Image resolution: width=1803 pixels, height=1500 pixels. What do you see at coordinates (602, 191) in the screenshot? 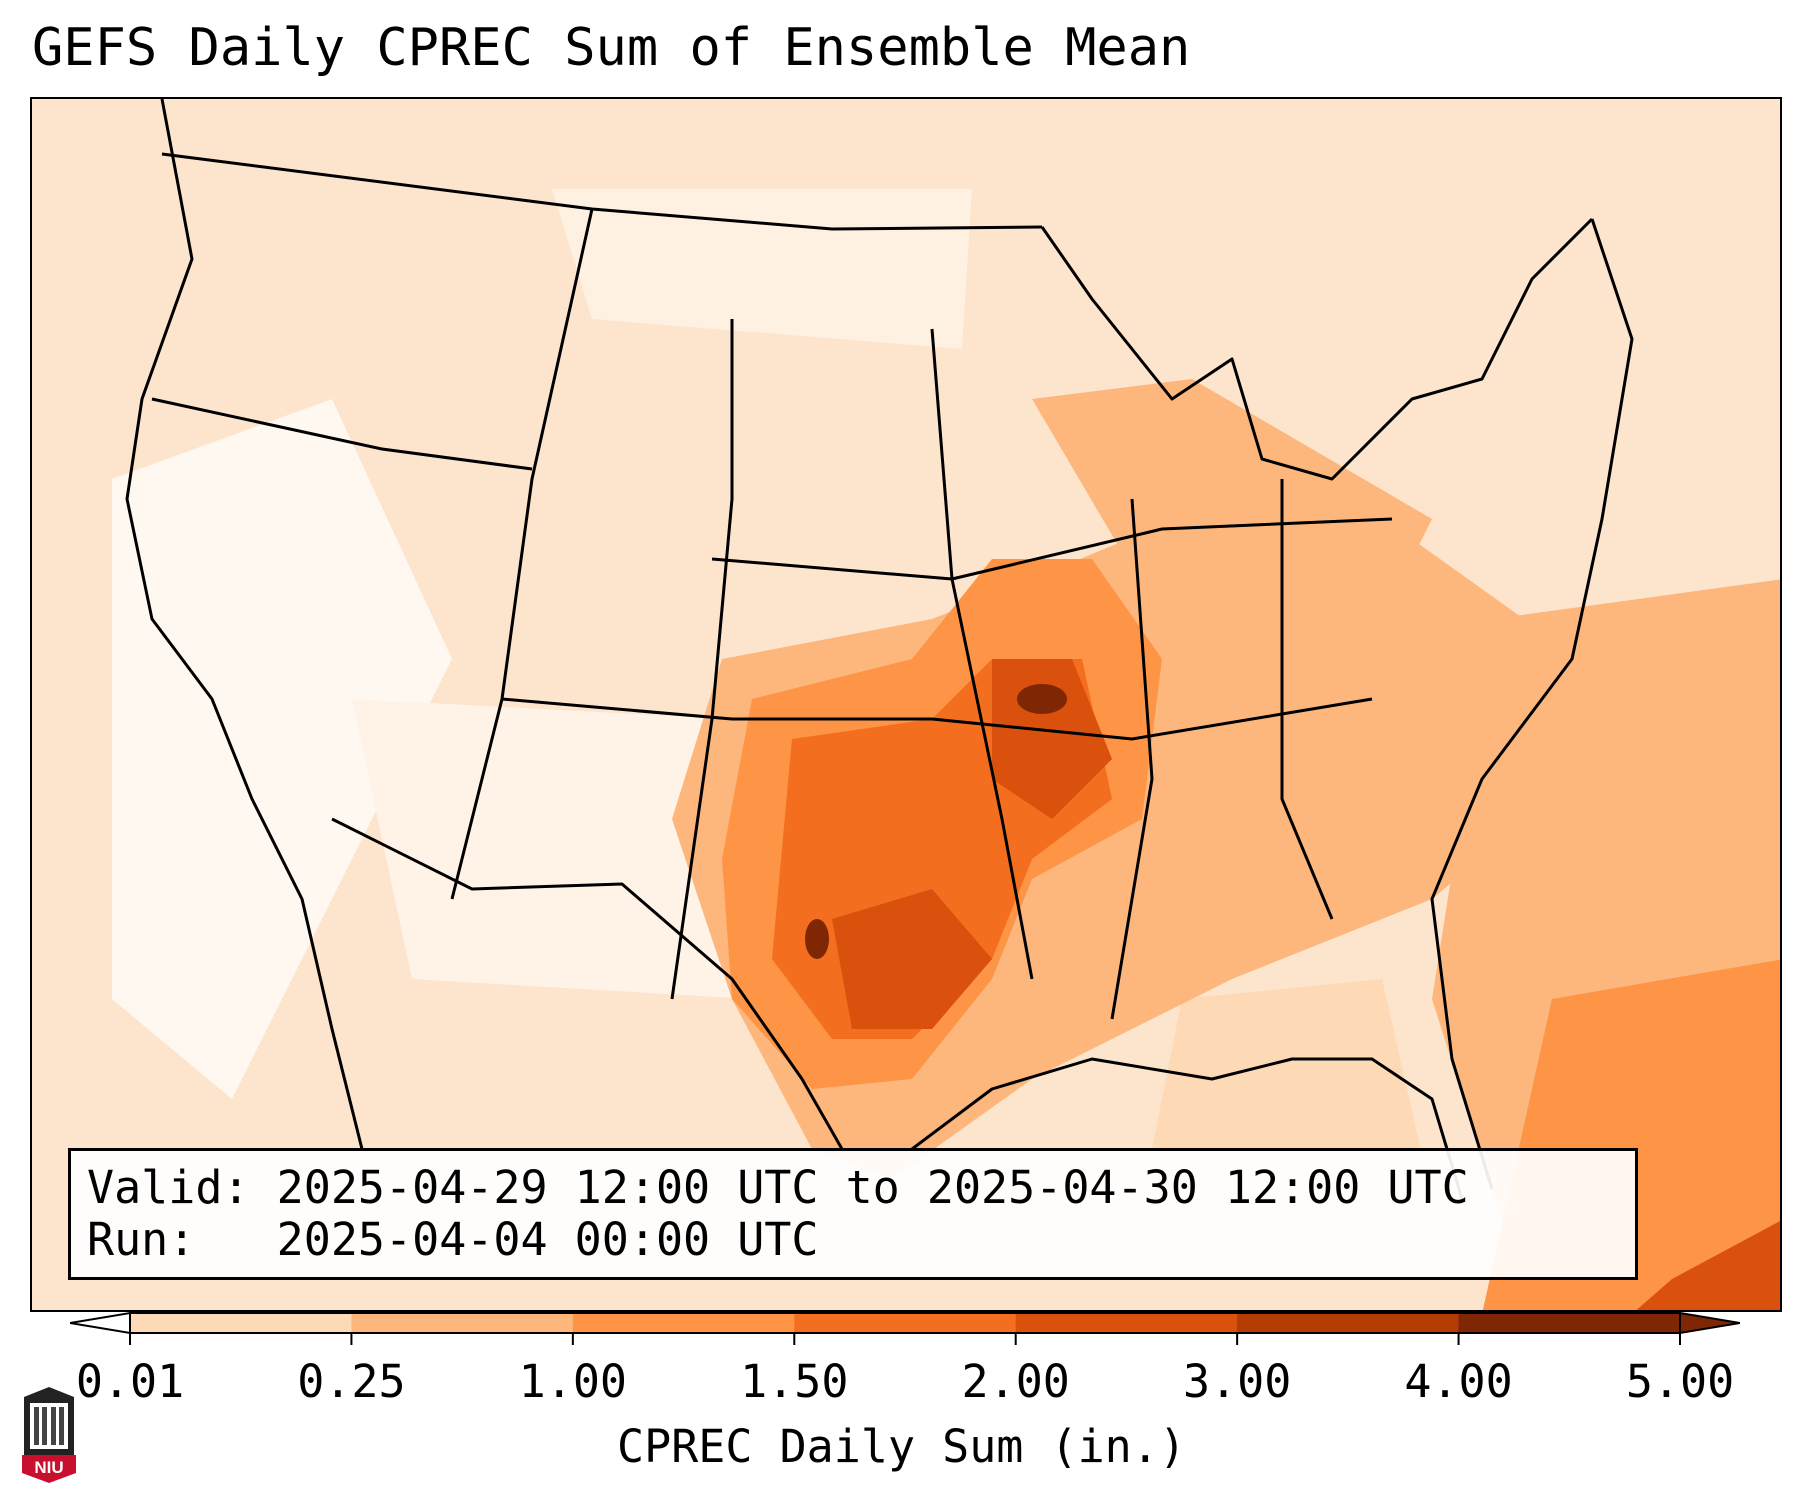
I see `canada-border` at bounding box center [602, 191].